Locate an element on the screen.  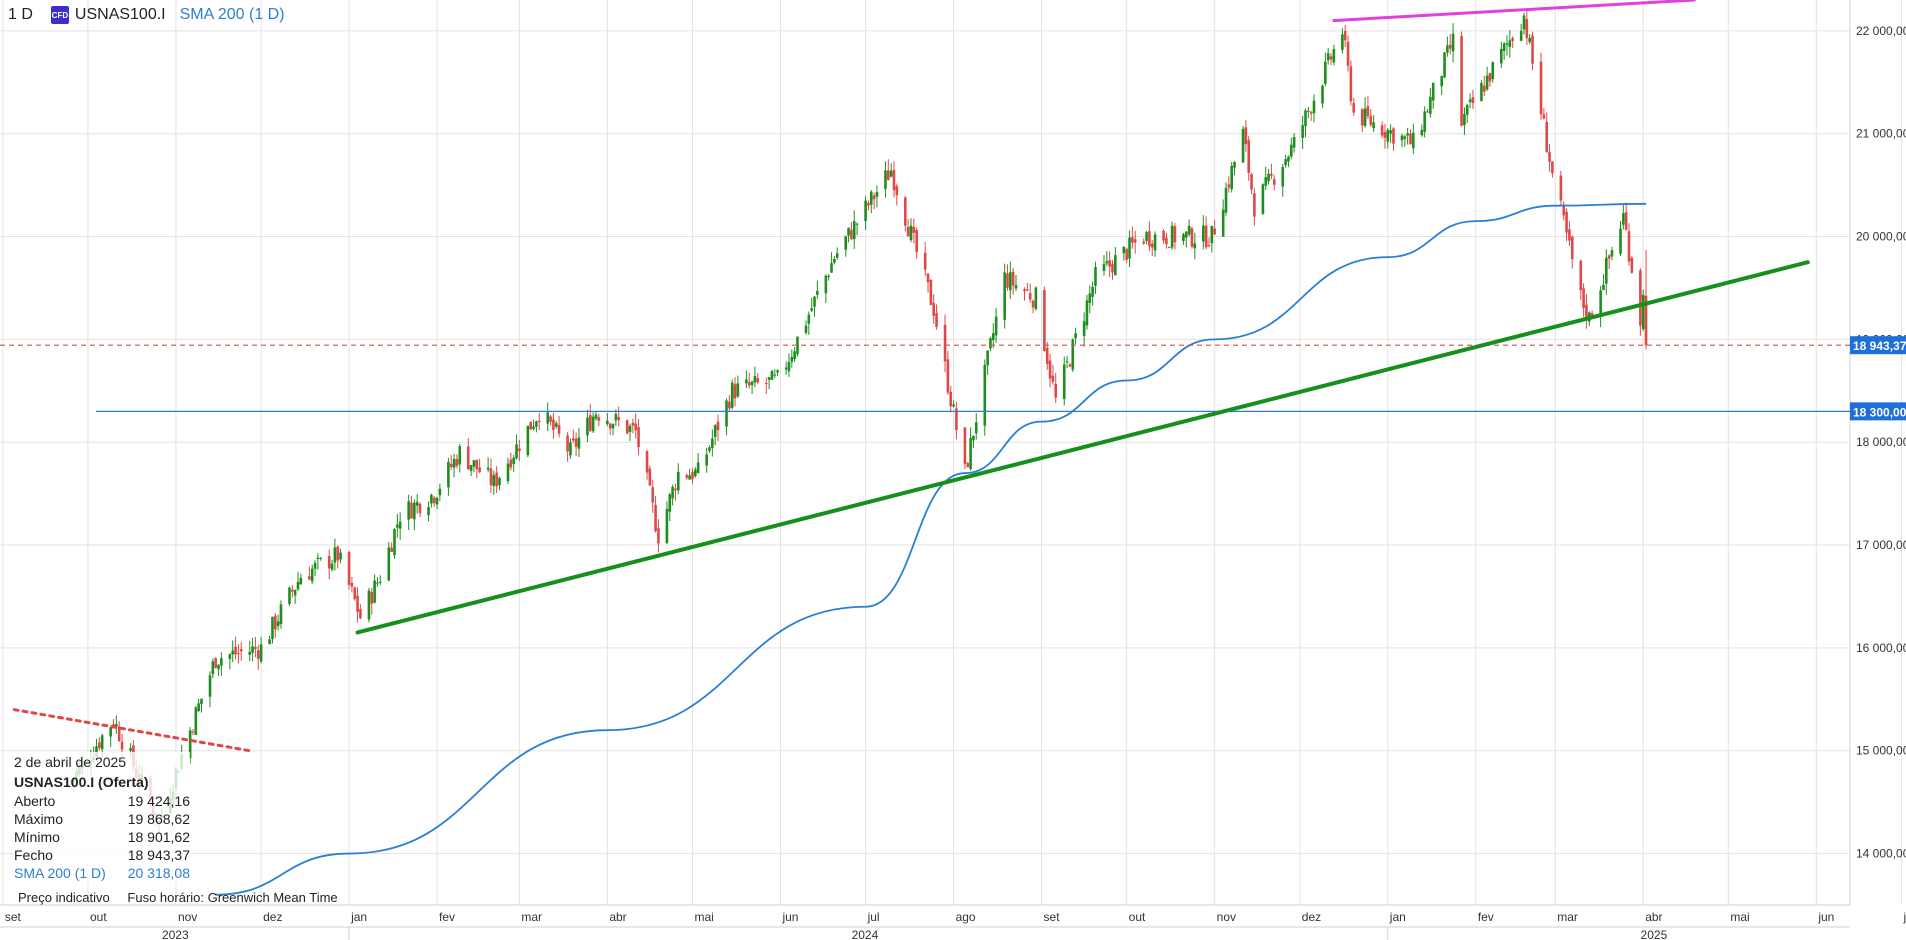
symbol-label: USNAS100.I is located at coordinates (120, 14).